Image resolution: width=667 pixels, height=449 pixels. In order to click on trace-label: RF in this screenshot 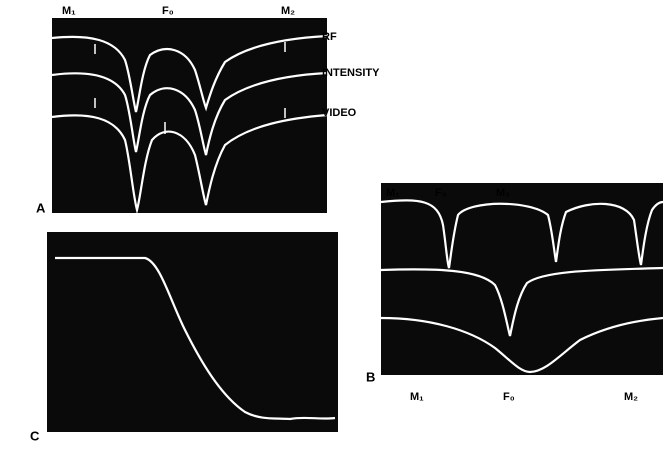, I will do `click(329, 37)`.